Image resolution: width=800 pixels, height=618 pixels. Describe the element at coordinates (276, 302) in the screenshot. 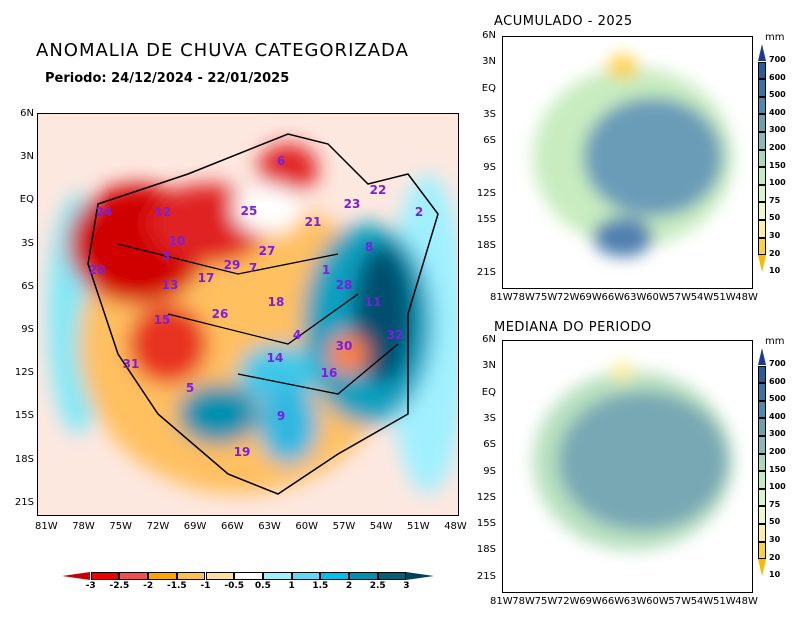

I see `basin-label: 18` at that location.